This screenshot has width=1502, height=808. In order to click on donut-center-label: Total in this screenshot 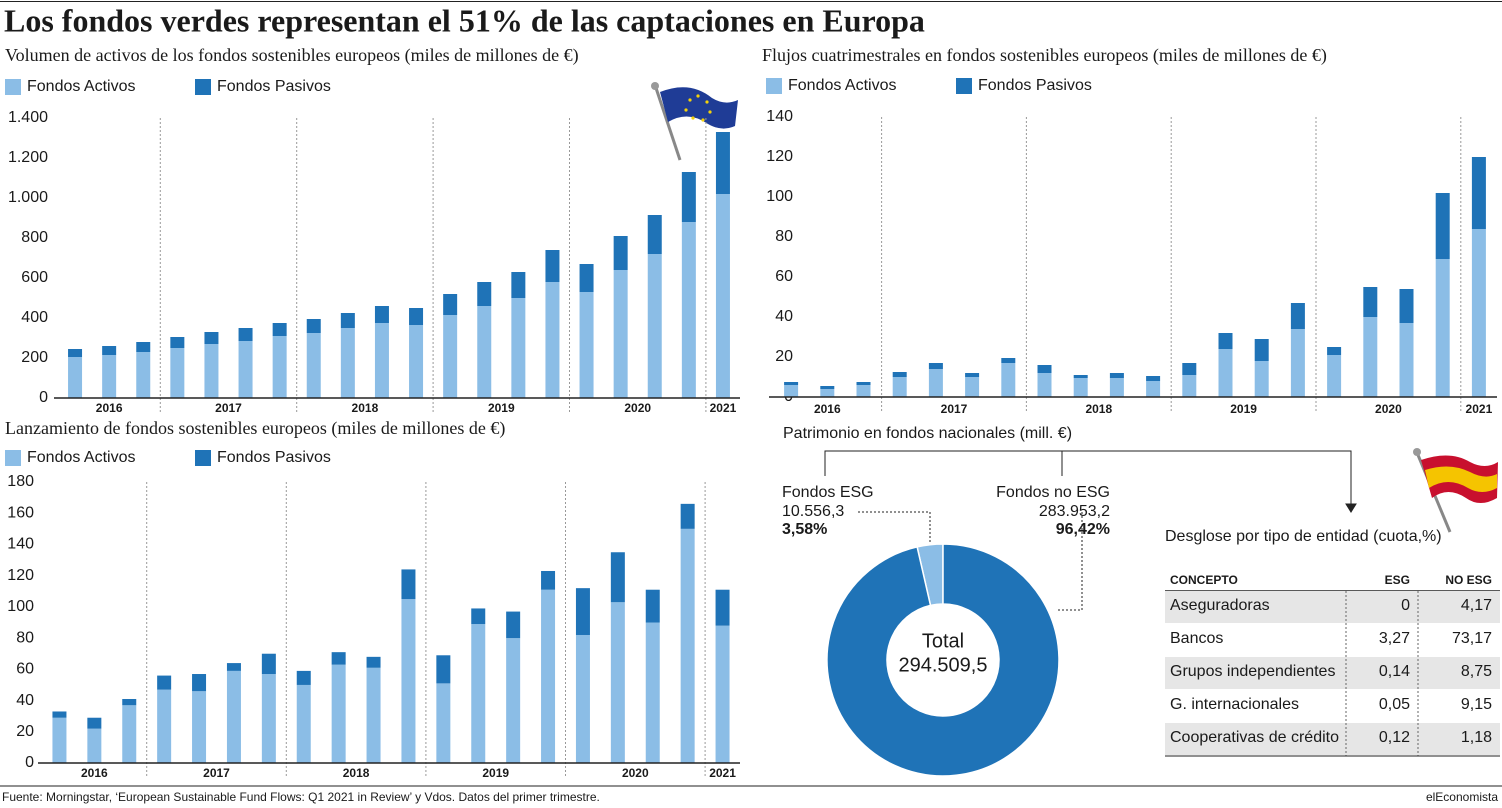, I will do `click(943, 641)`.